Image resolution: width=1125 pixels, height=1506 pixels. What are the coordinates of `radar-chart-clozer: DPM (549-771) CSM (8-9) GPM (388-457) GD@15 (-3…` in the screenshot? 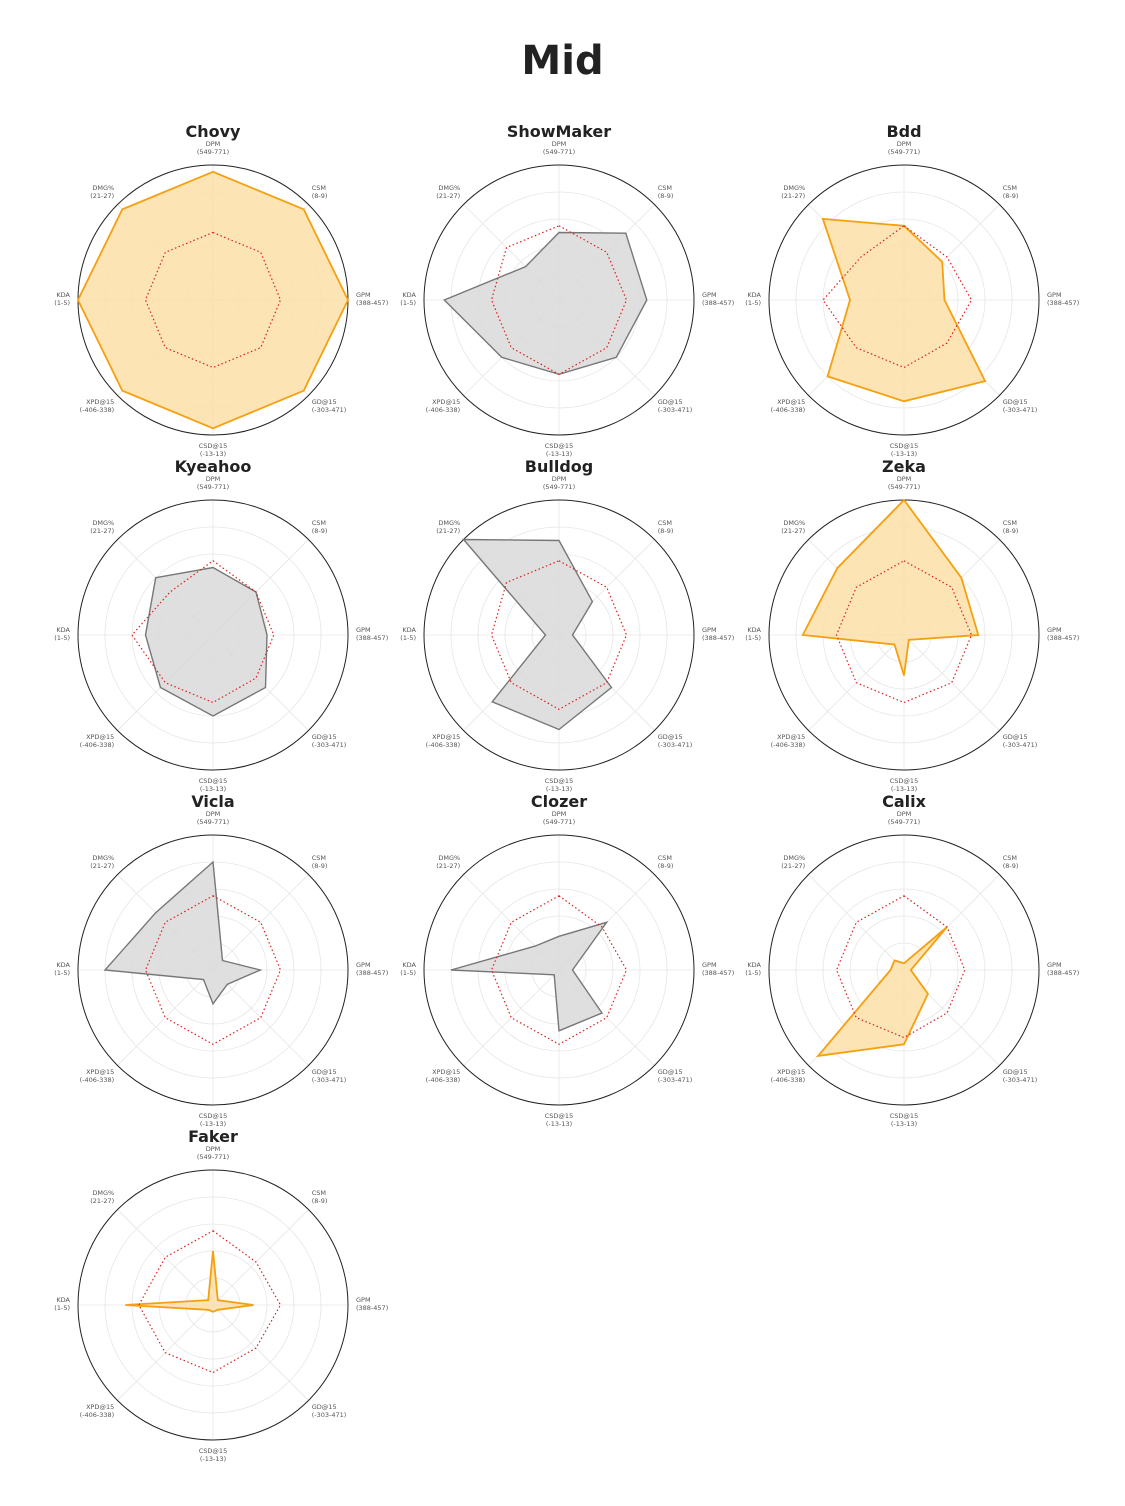 It's located at (567, 960).